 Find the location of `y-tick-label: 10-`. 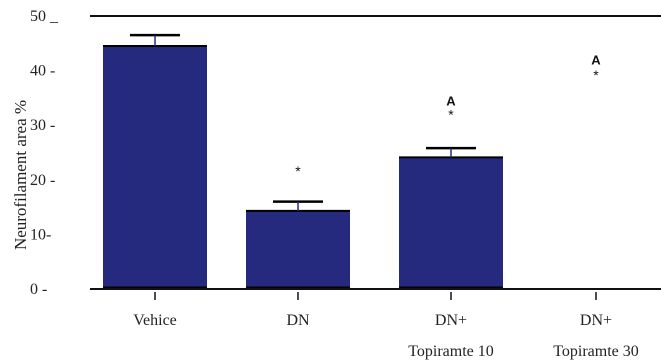

y-tick-label: 10- is located at coordinates (40, 234).